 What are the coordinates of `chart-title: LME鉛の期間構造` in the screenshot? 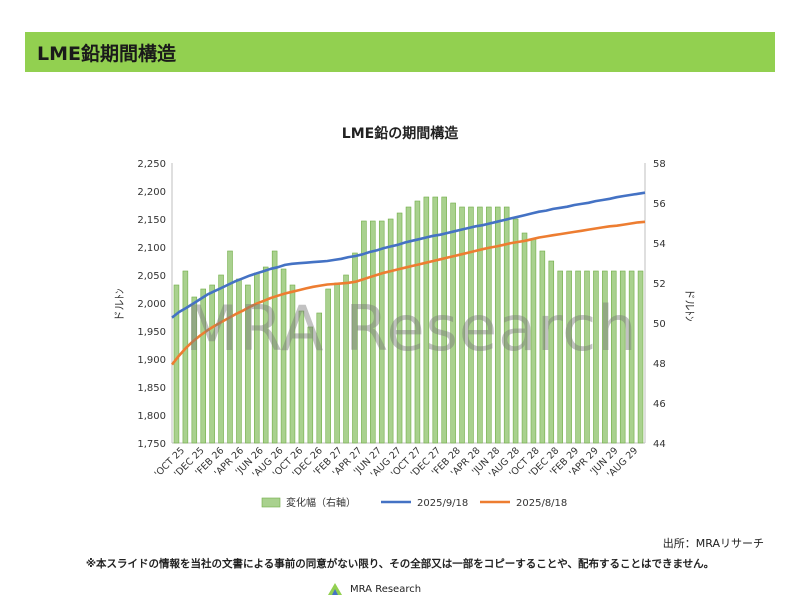 It's located at (400, 133).